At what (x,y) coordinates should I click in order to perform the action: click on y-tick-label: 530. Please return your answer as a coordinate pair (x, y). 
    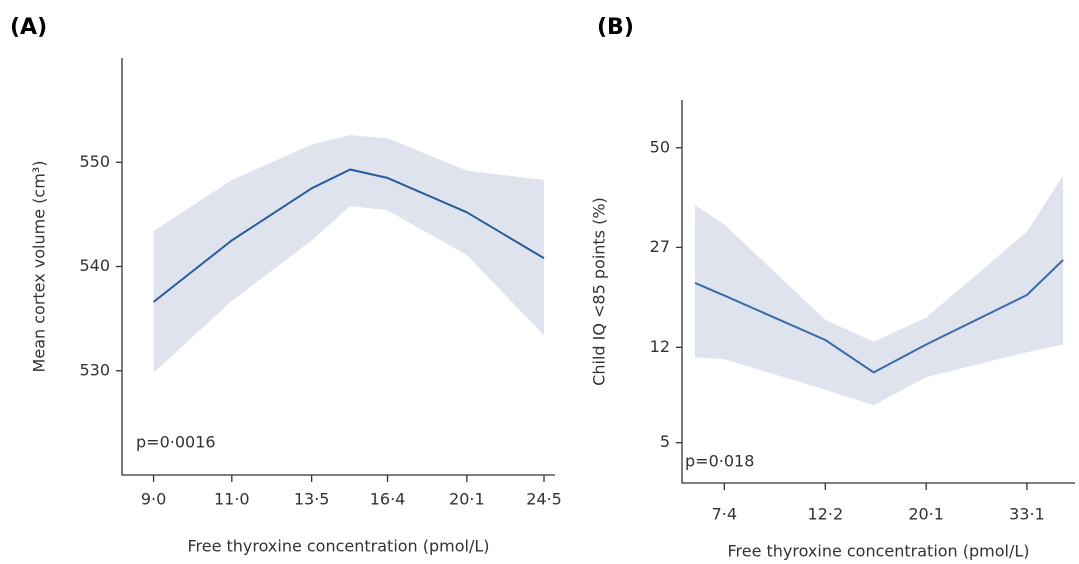
    Looking at the image, I should click on (94, 369).